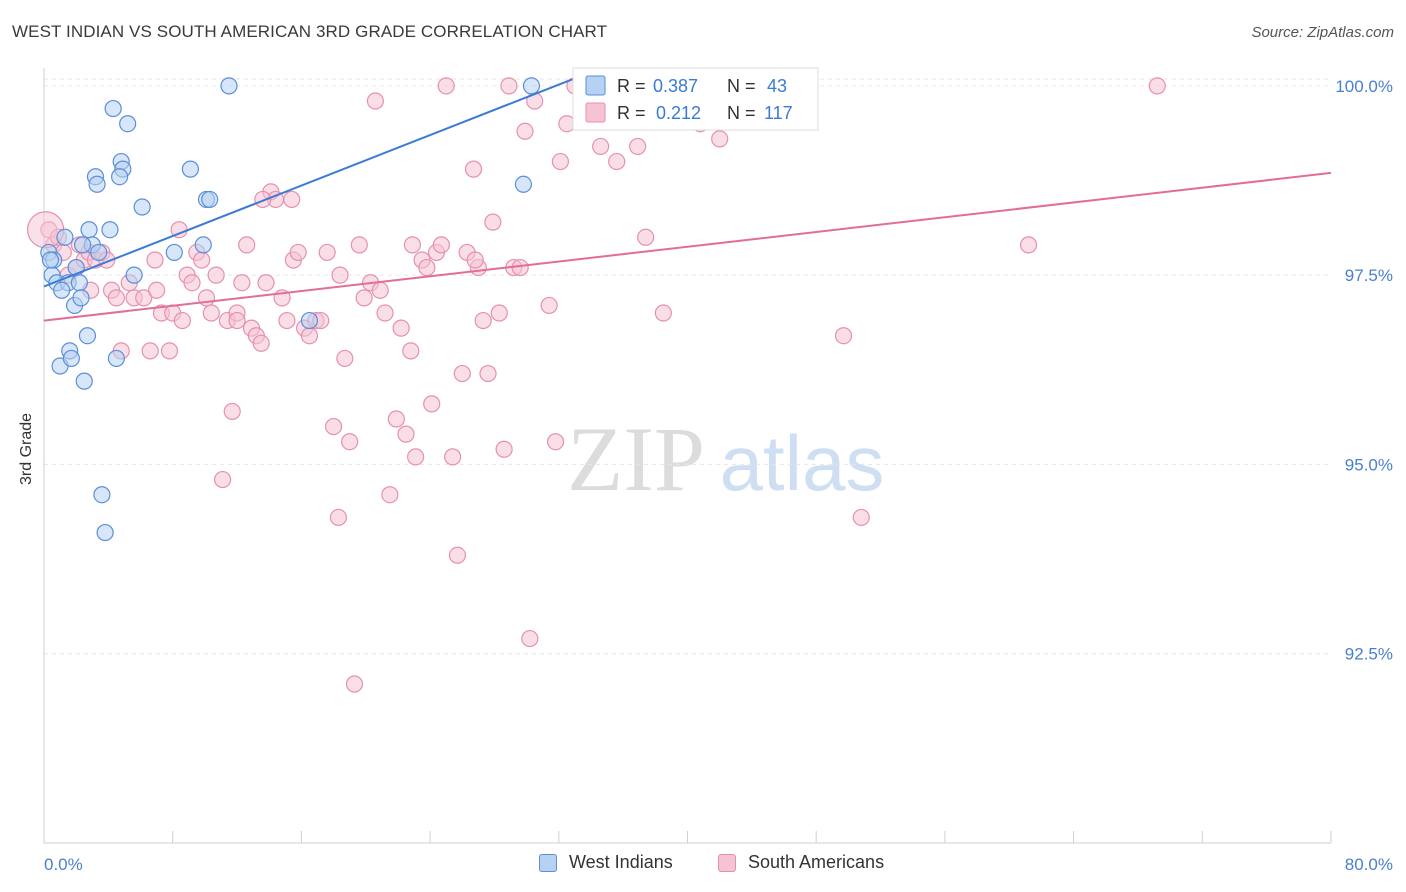  I want to click on watermark-atlas: atlas, so click(802, 463).